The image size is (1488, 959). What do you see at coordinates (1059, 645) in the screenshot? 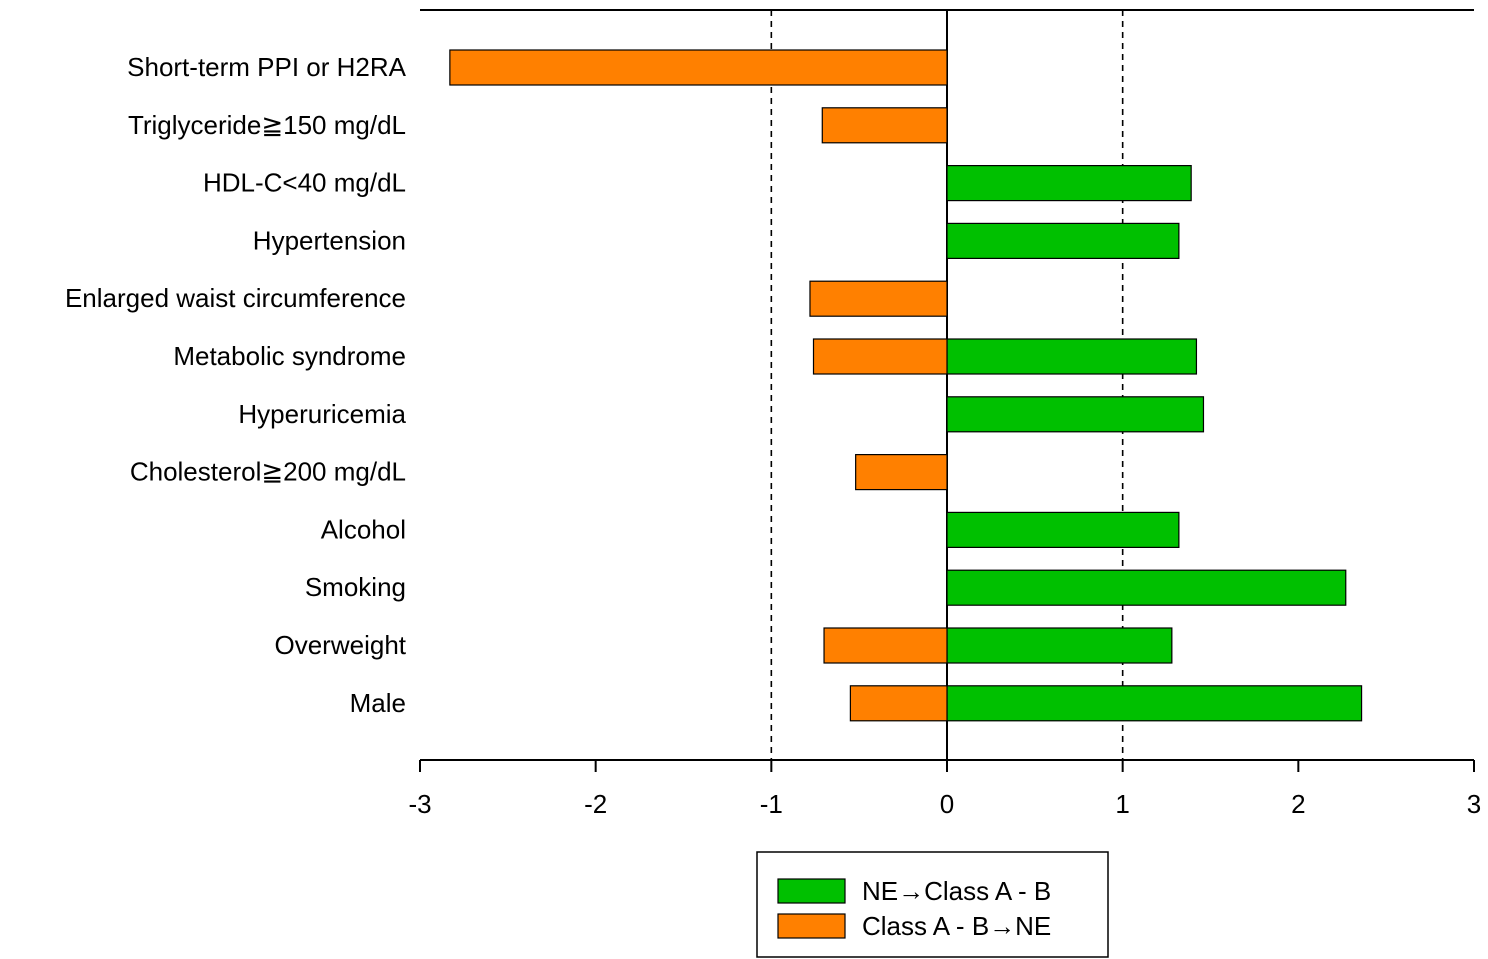
I see `bar-overweight-ne-to-class-ab` at bounding box center [1059, 645].